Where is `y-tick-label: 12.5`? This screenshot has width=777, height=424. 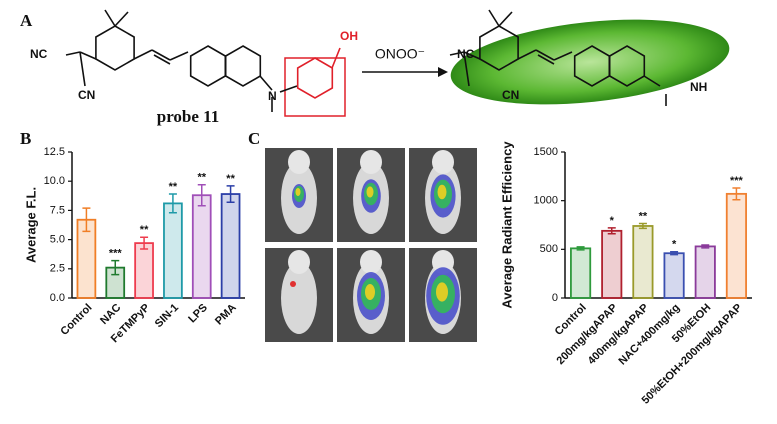
y-tick-label: 12.5 is located at coordinates (54, 152).